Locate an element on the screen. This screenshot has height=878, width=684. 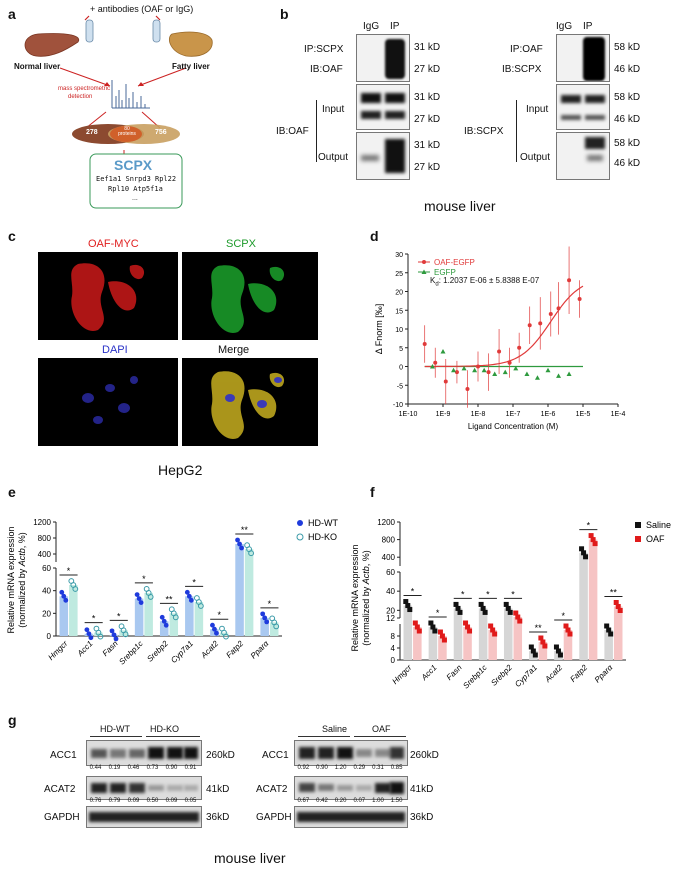
b-left-size-5: 31 kD is located at coordinates (427, 145).